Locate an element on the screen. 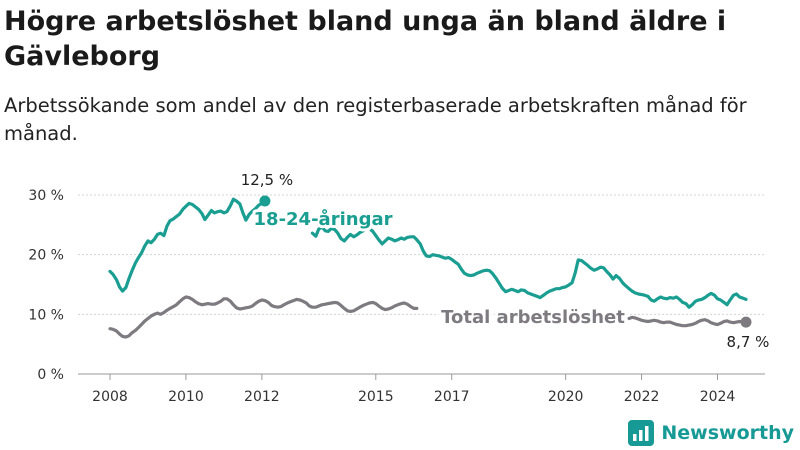 The image size is (800, 450). series-end-marker-total is located at coordinates (746, 322).